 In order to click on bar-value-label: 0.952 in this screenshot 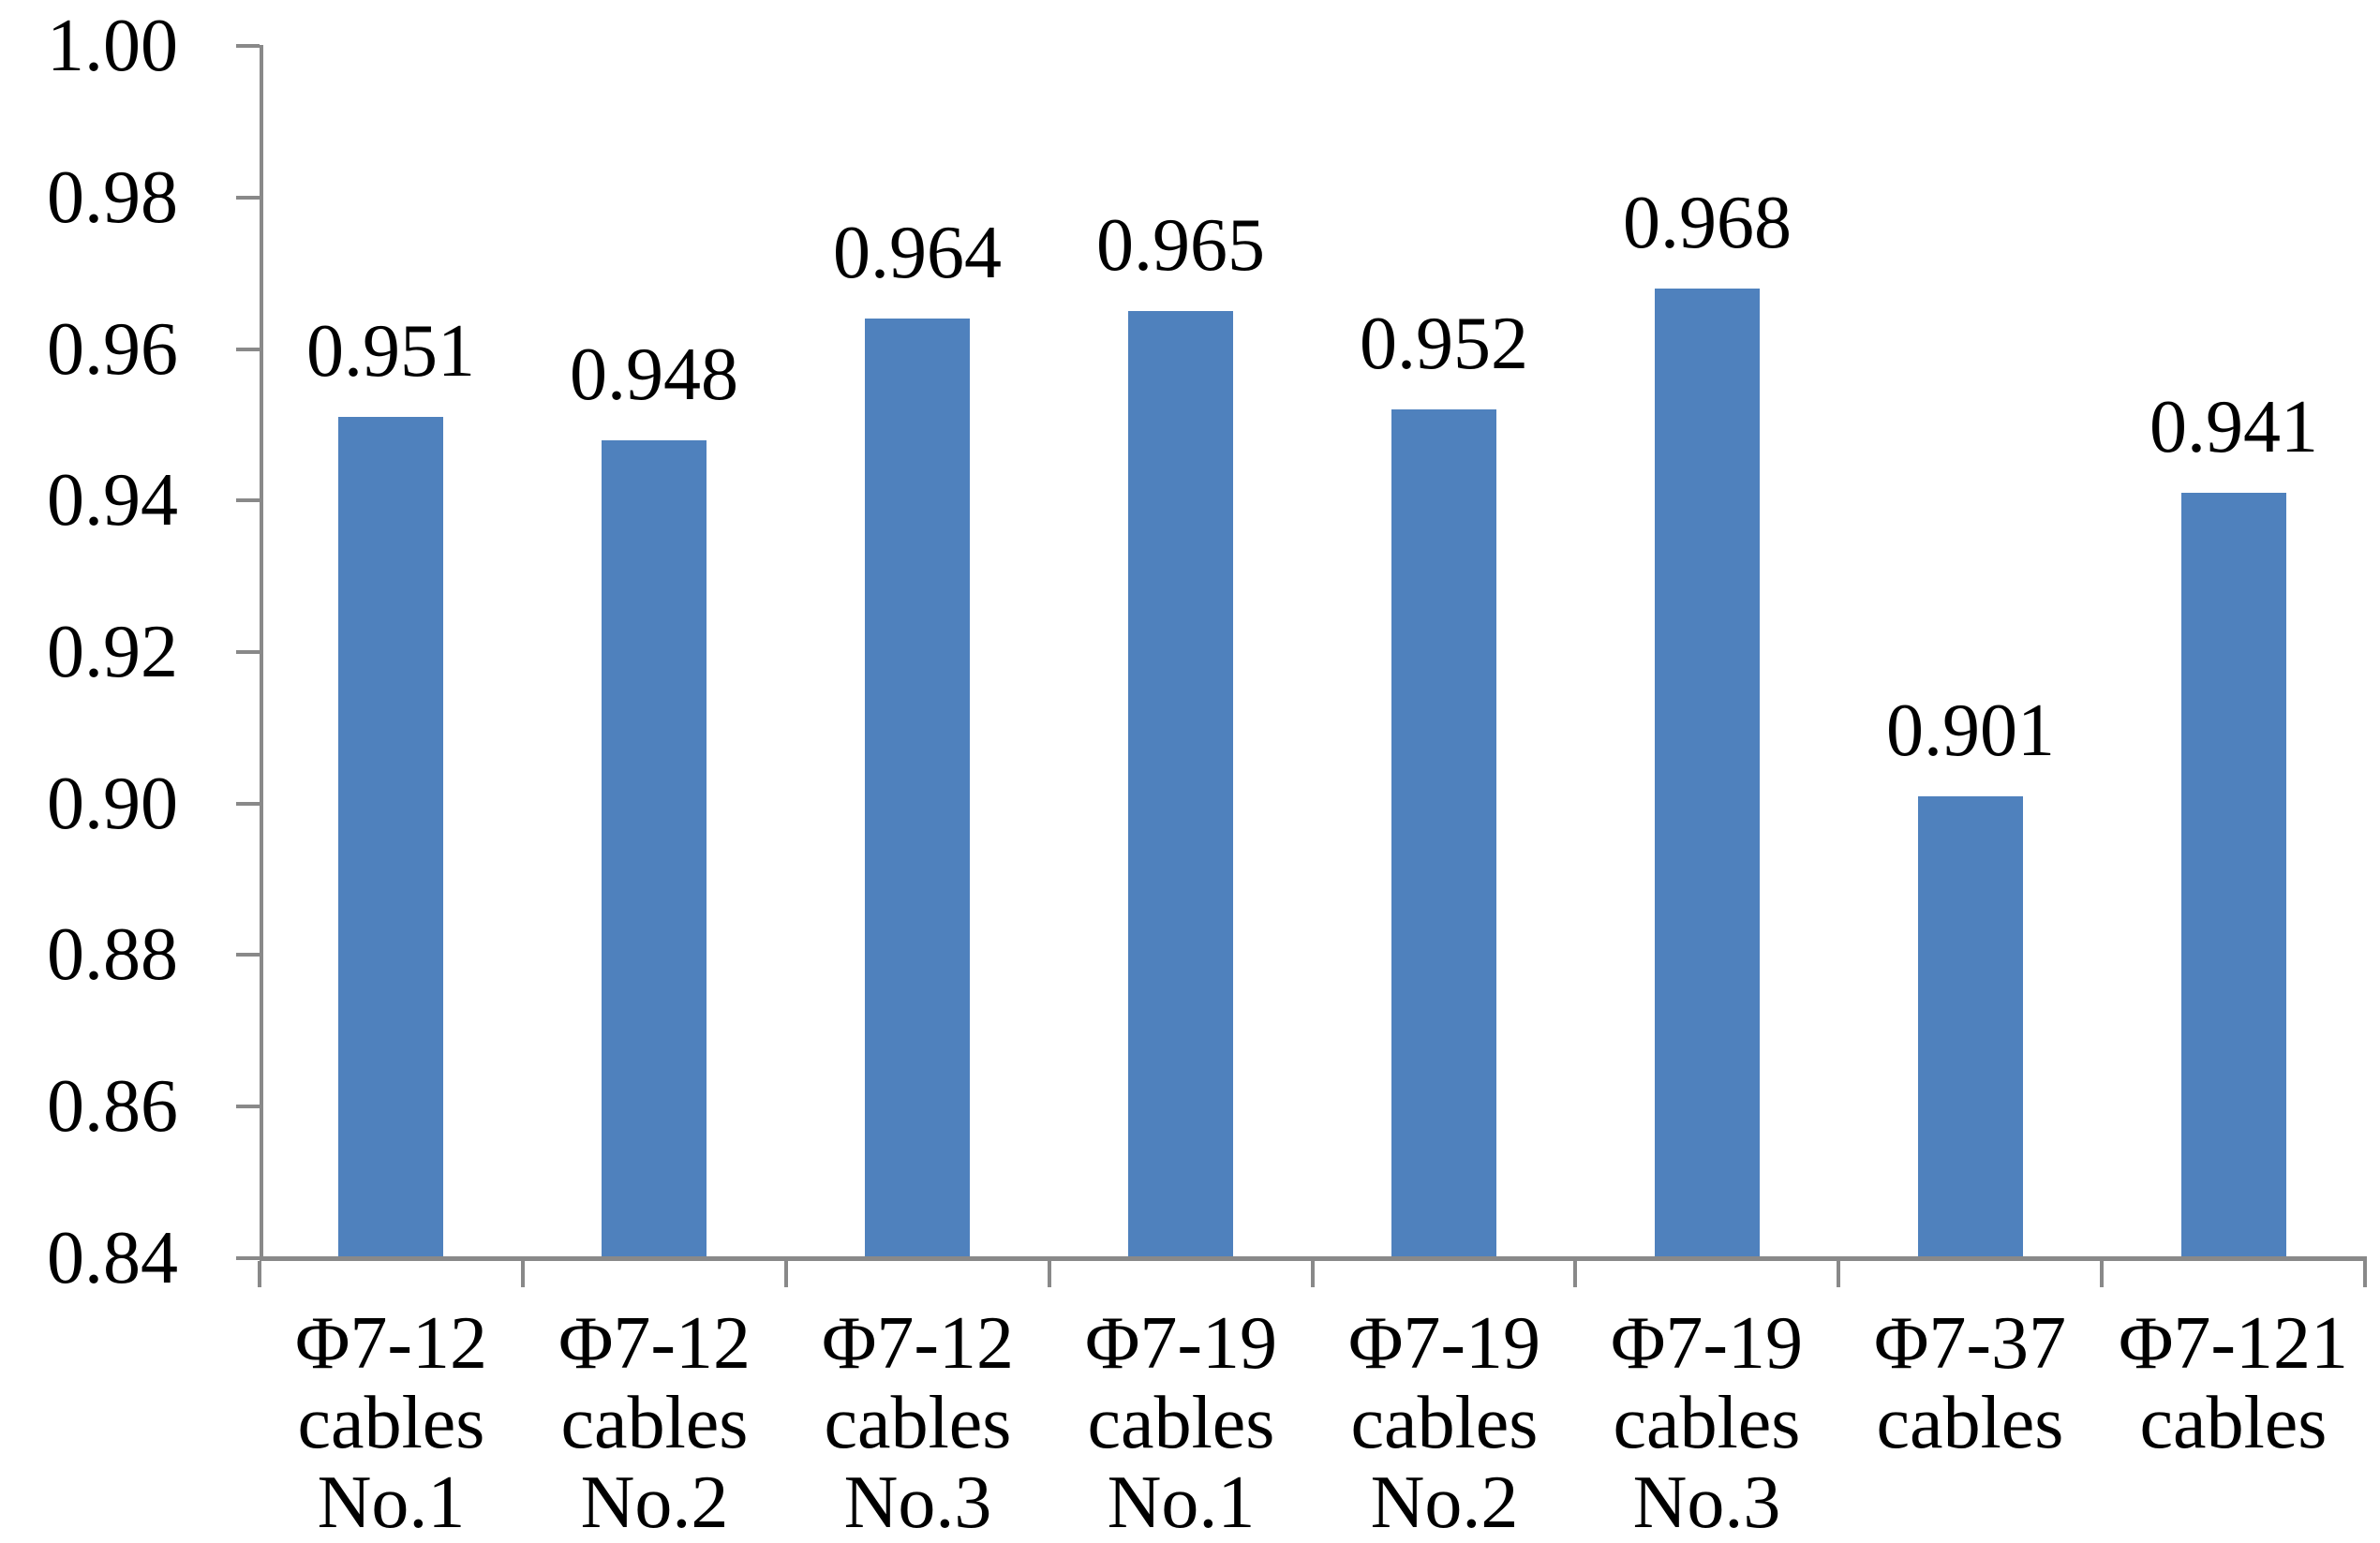, I will do `click(1444, 344)`.